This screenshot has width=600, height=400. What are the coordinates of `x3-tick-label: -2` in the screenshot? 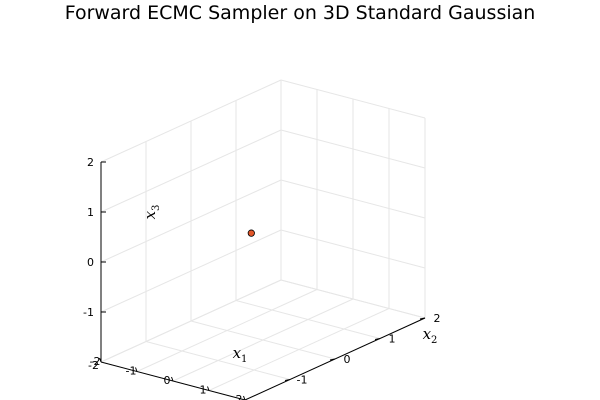 It's located at (93, 365).